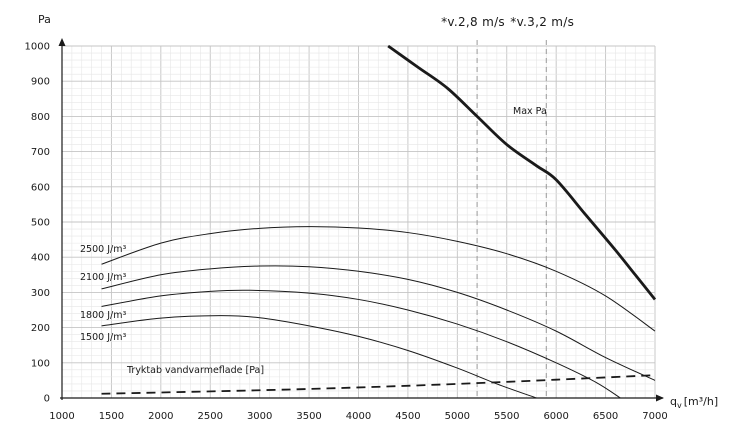 The width and height of the screenshot is (750, 437). What do you see at coordinates (473, 22) in the screenshot?
I see `velocity-label: *v.2,8 m/s` at bounding box center [473, 22].